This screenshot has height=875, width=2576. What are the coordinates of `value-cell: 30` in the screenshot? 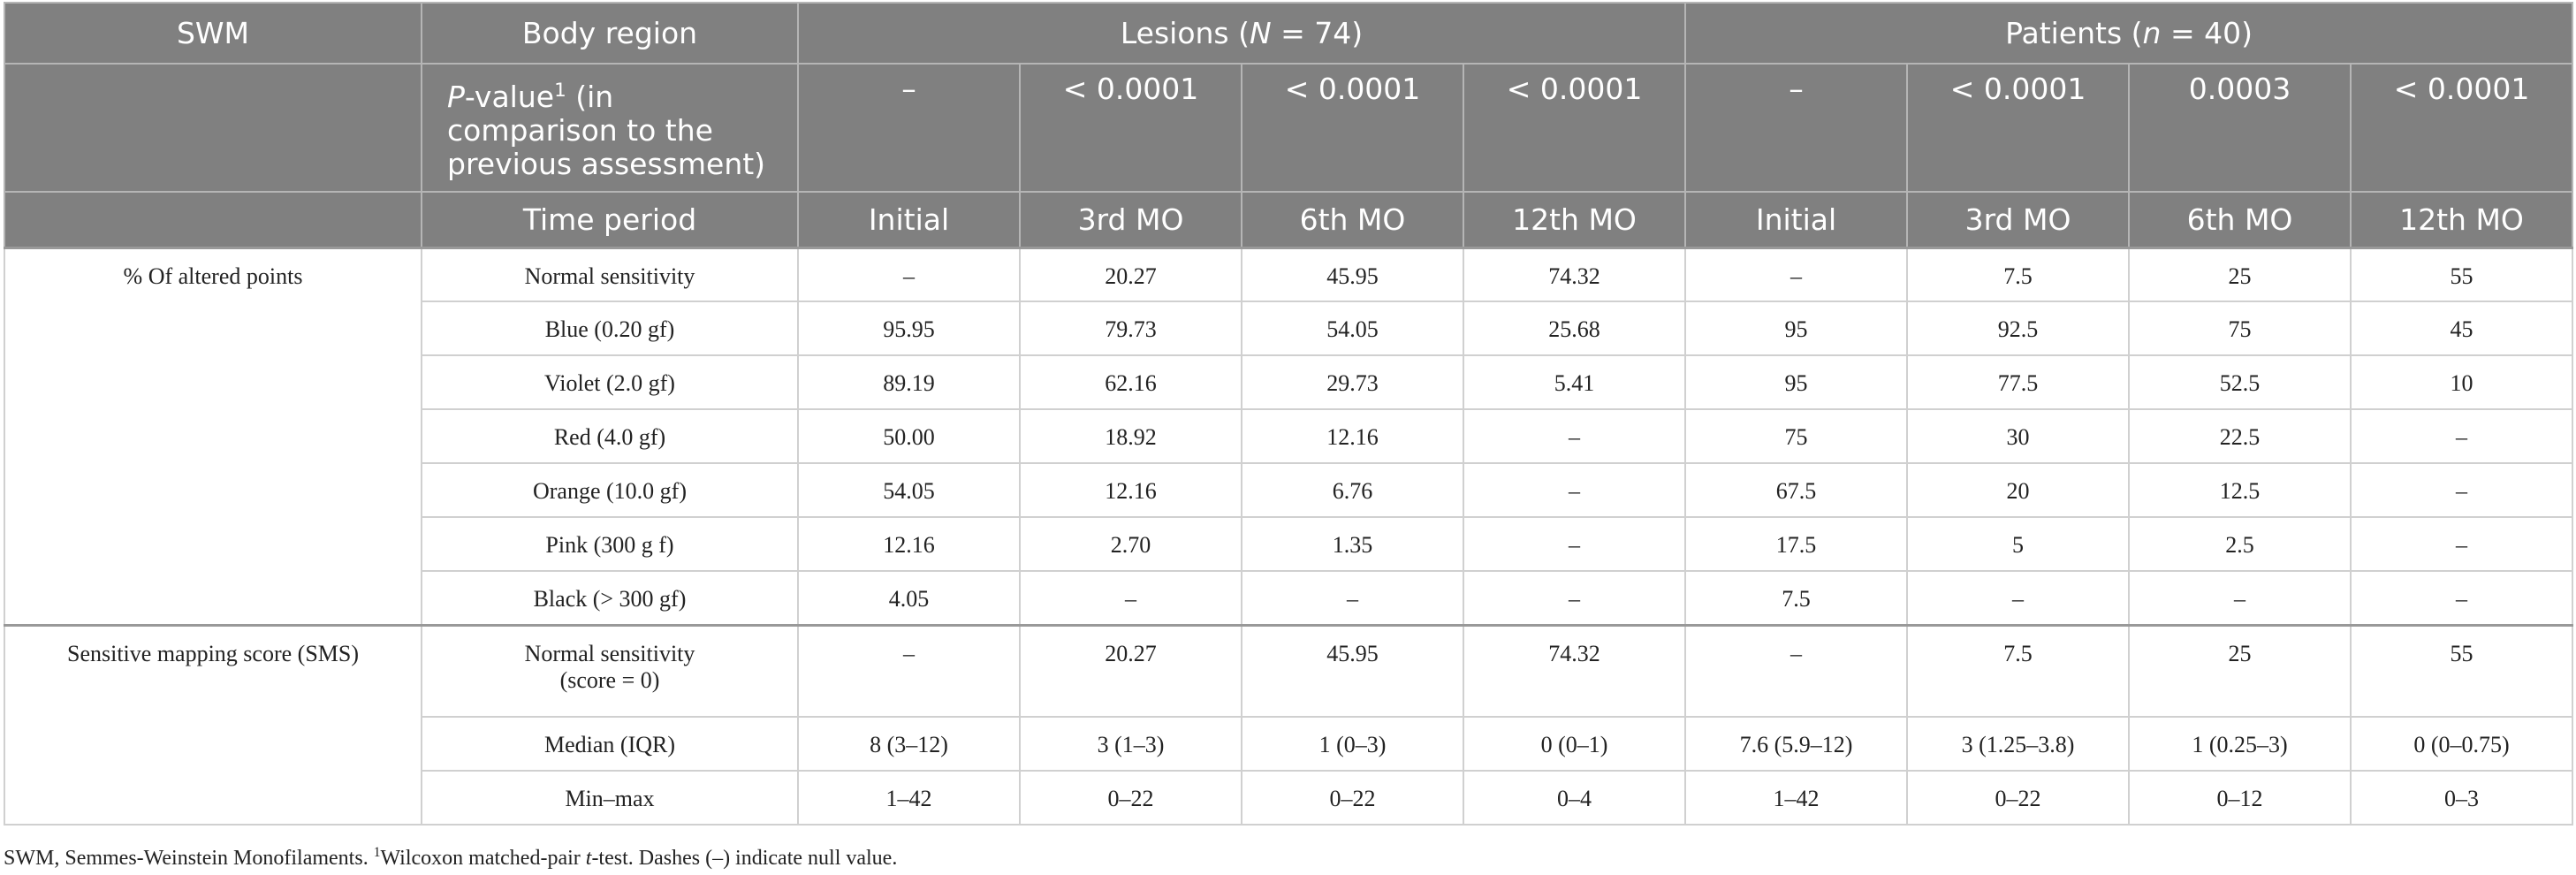 It's located at (2018, 436).